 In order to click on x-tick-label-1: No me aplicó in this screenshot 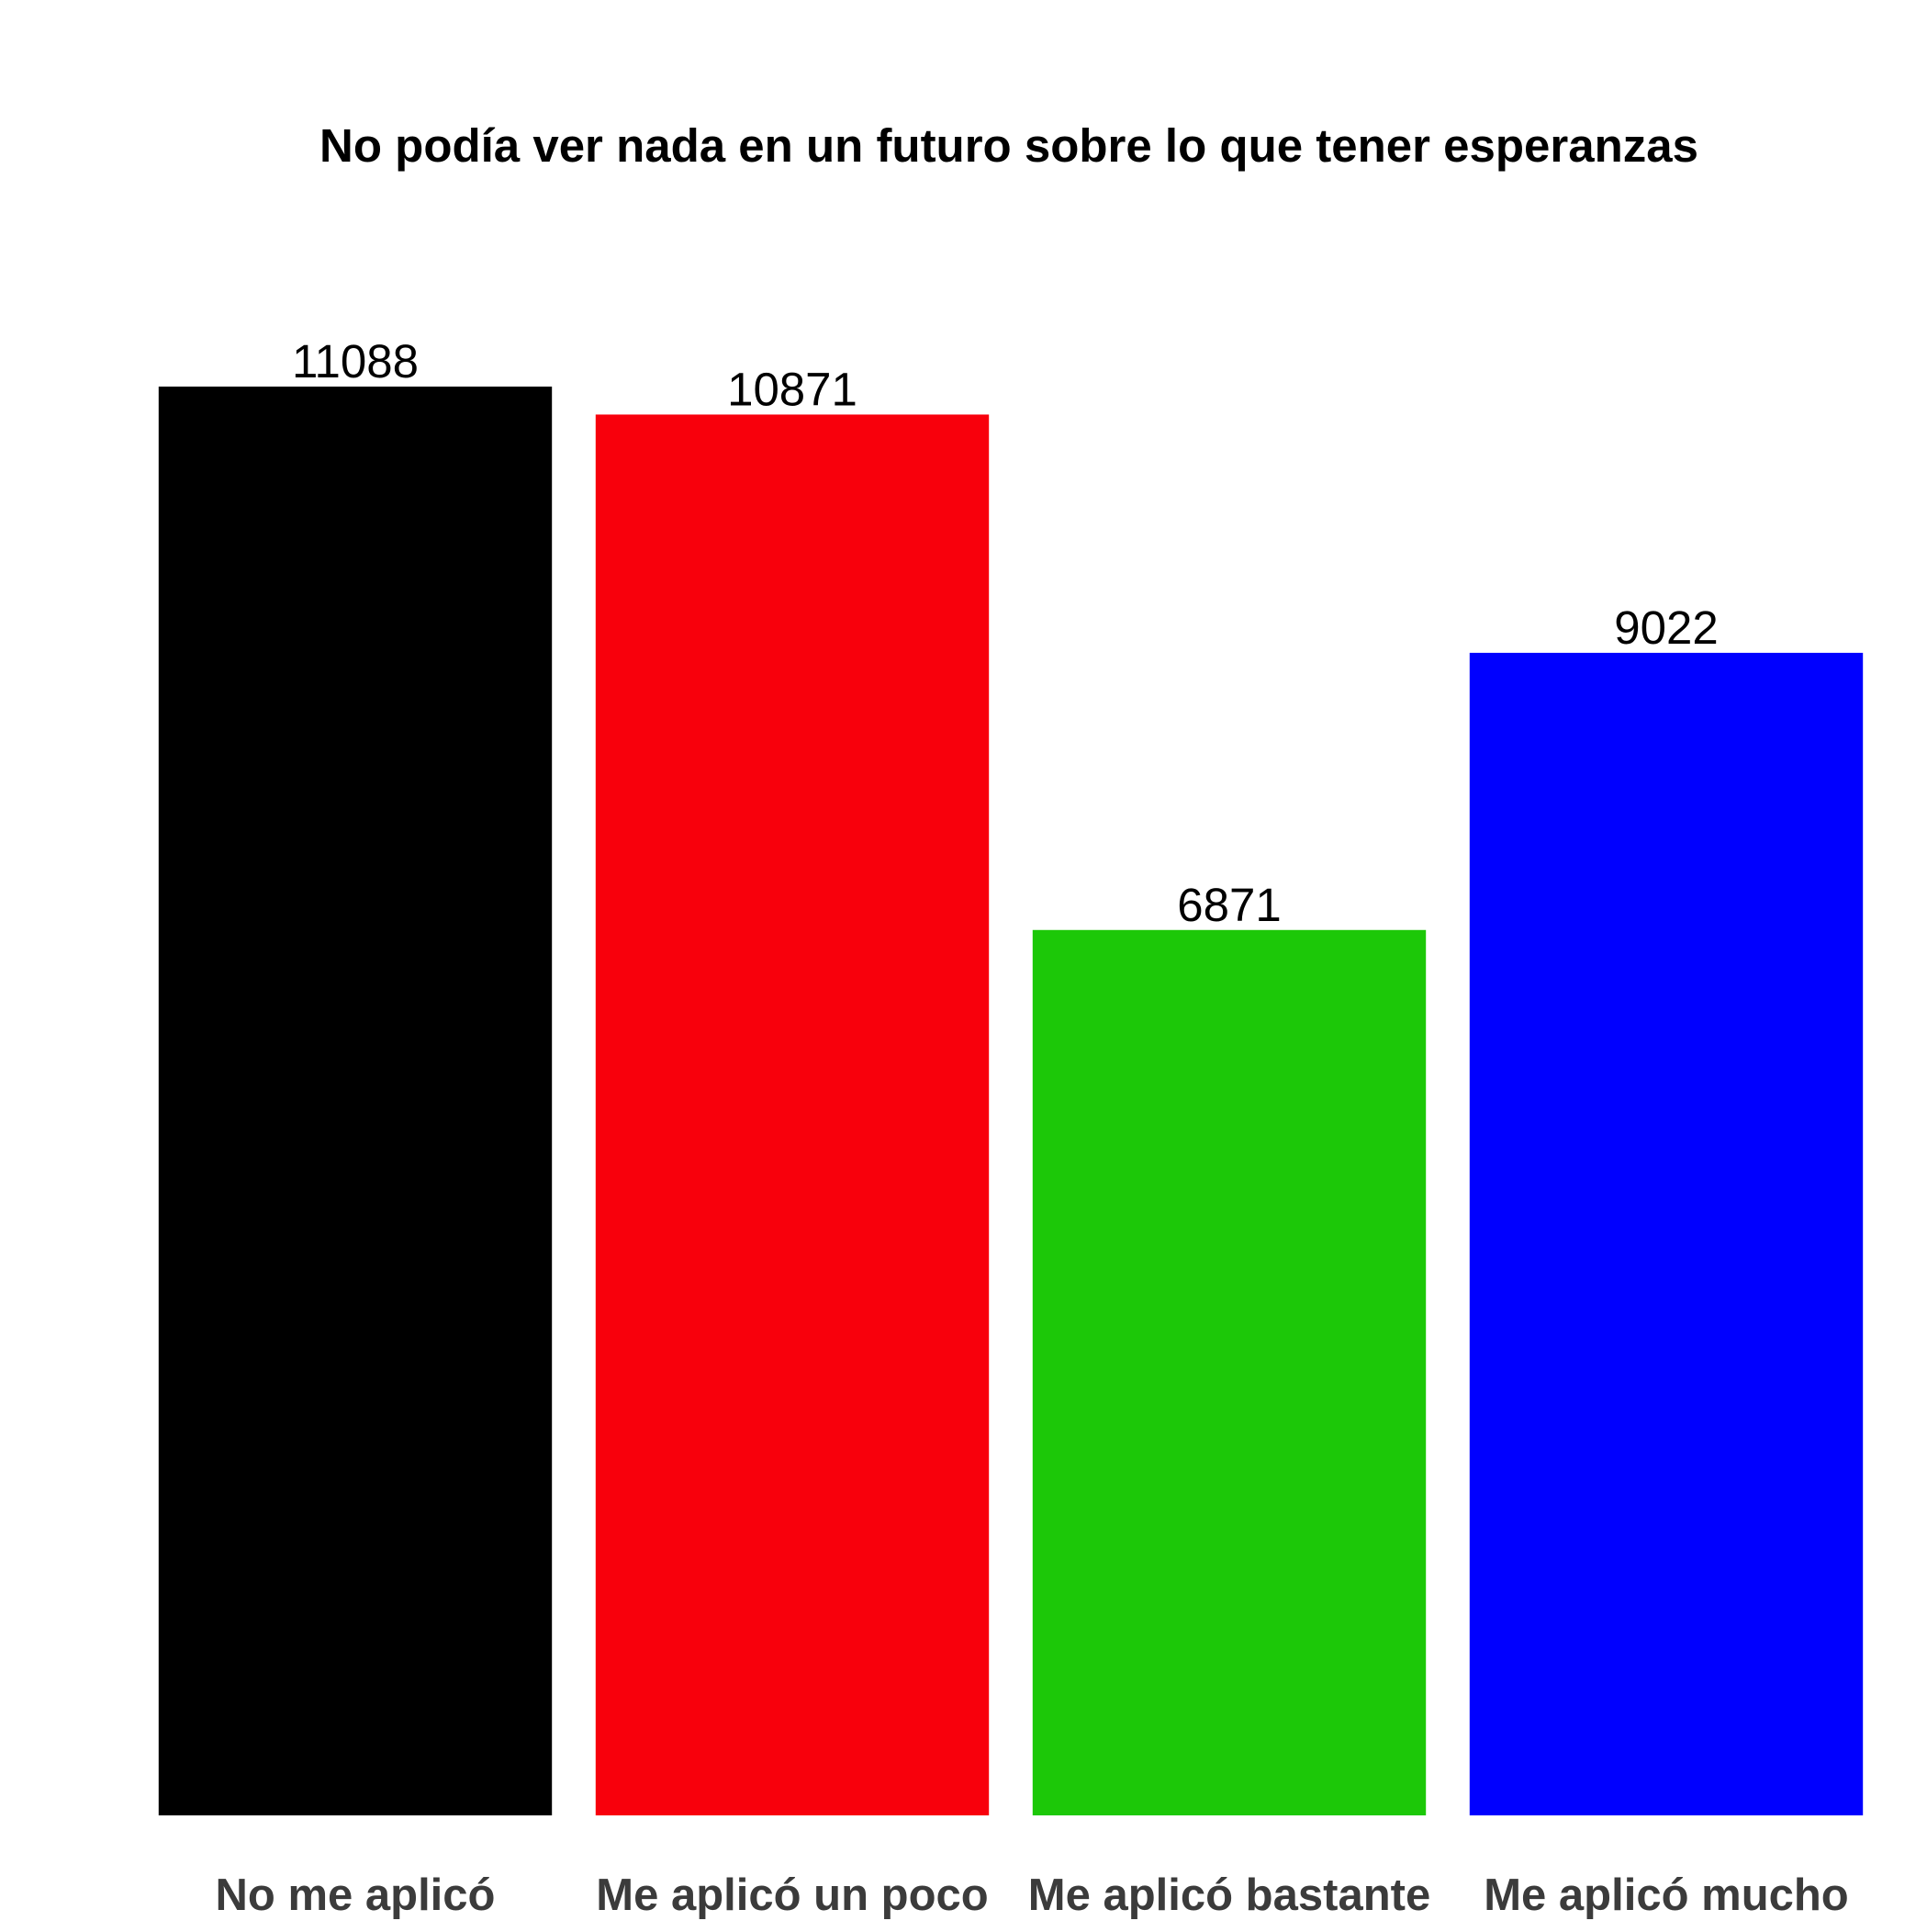, I will do `click(356, 1895)`.